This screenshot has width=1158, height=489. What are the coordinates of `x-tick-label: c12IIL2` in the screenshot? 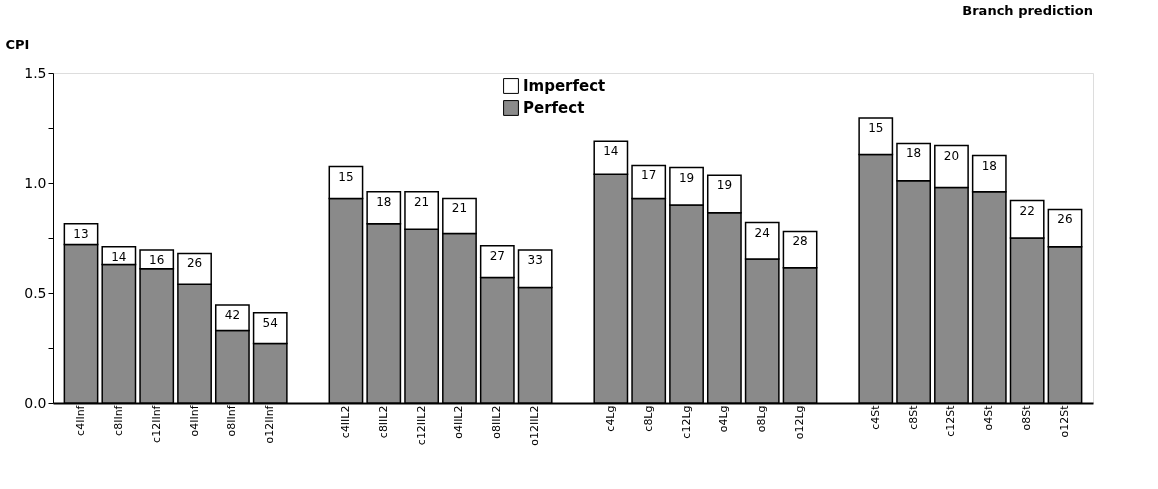 It's located at (421, 425).